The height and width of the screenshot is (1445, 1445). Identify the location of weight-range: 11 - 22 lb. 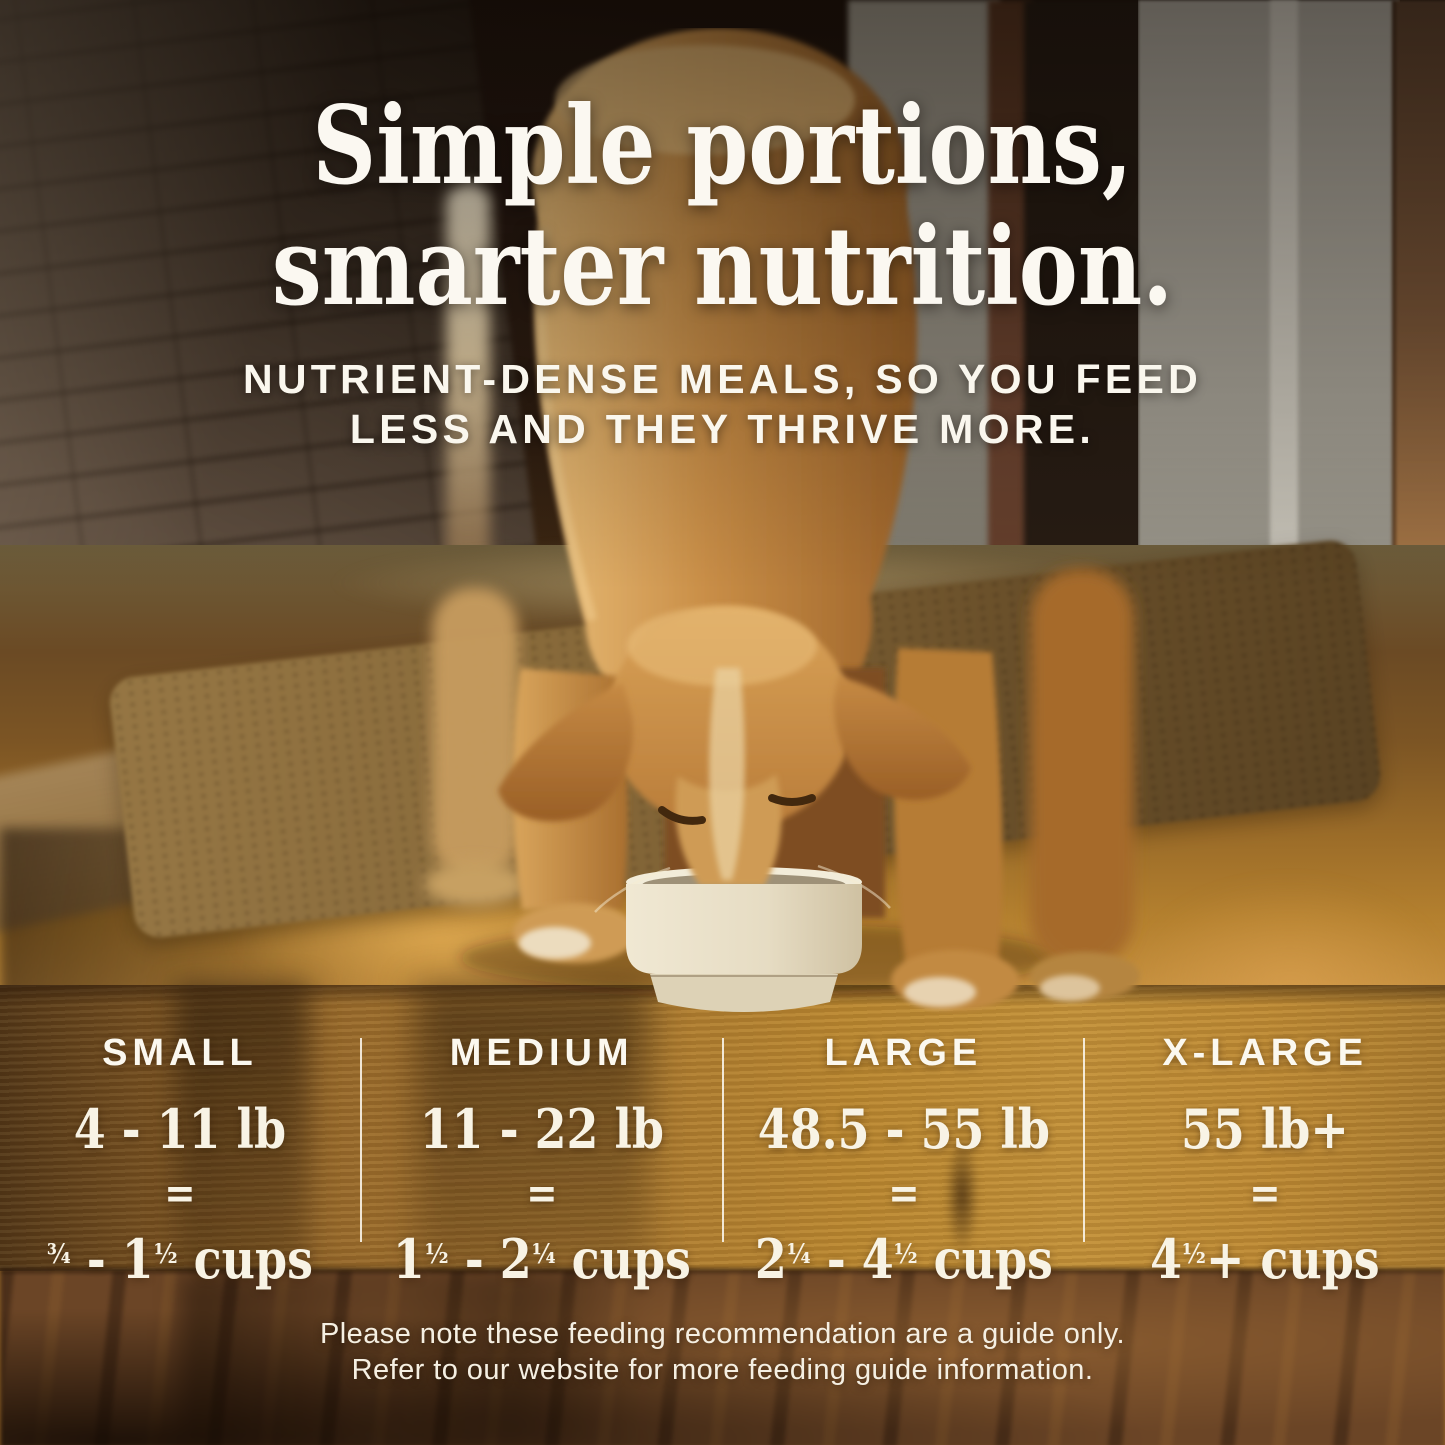
(541, 1129).